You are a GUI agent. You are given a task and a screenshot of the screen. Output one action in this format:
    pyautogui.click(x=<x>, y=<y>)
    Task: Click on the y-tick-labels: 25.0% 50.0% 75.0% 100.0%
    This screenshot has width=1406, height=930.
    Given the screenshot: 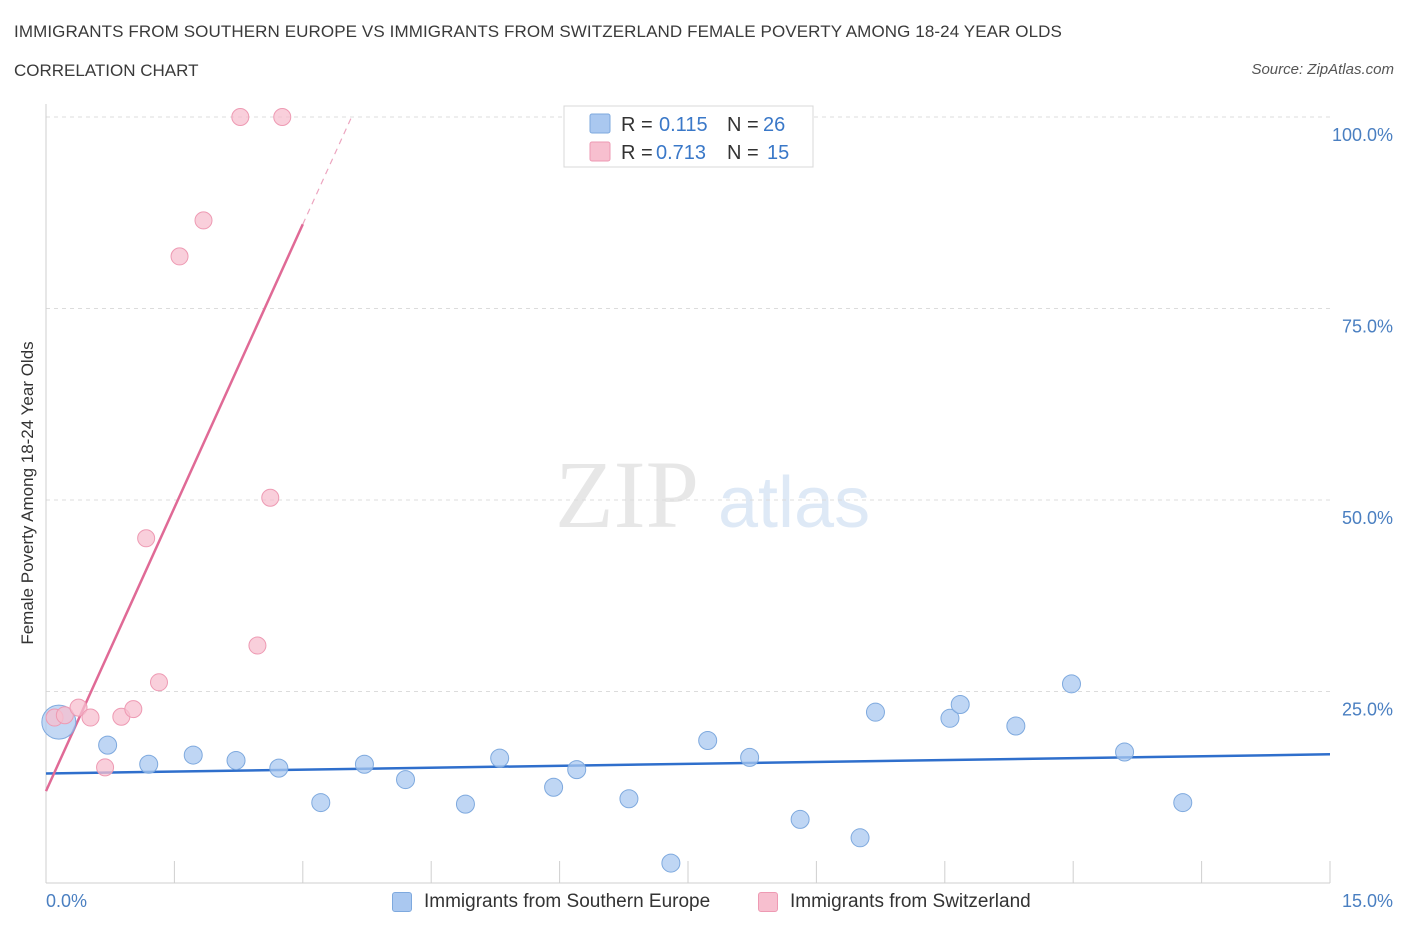 What is the action you would take?
    pyautogui.click(x=1362, y=422)
    